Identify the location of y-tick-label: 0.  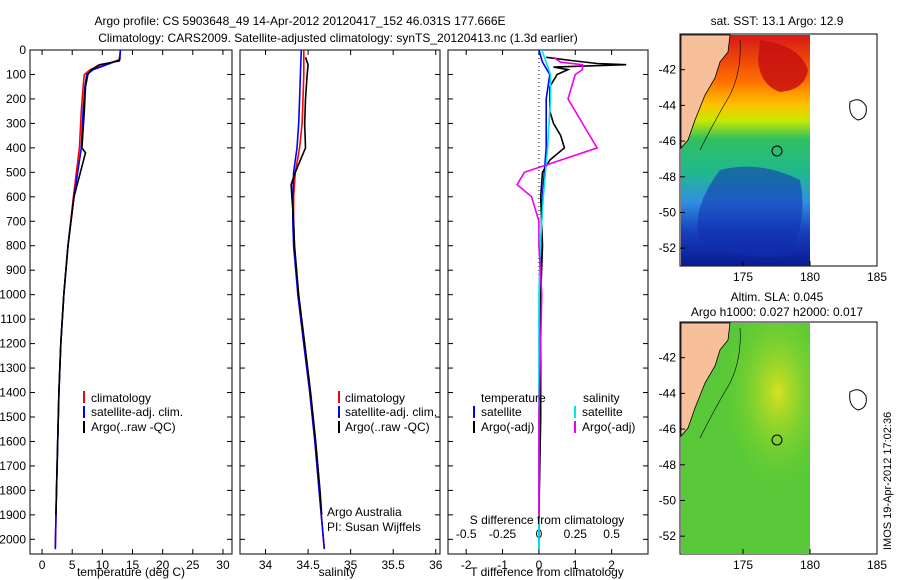
(22, 50).